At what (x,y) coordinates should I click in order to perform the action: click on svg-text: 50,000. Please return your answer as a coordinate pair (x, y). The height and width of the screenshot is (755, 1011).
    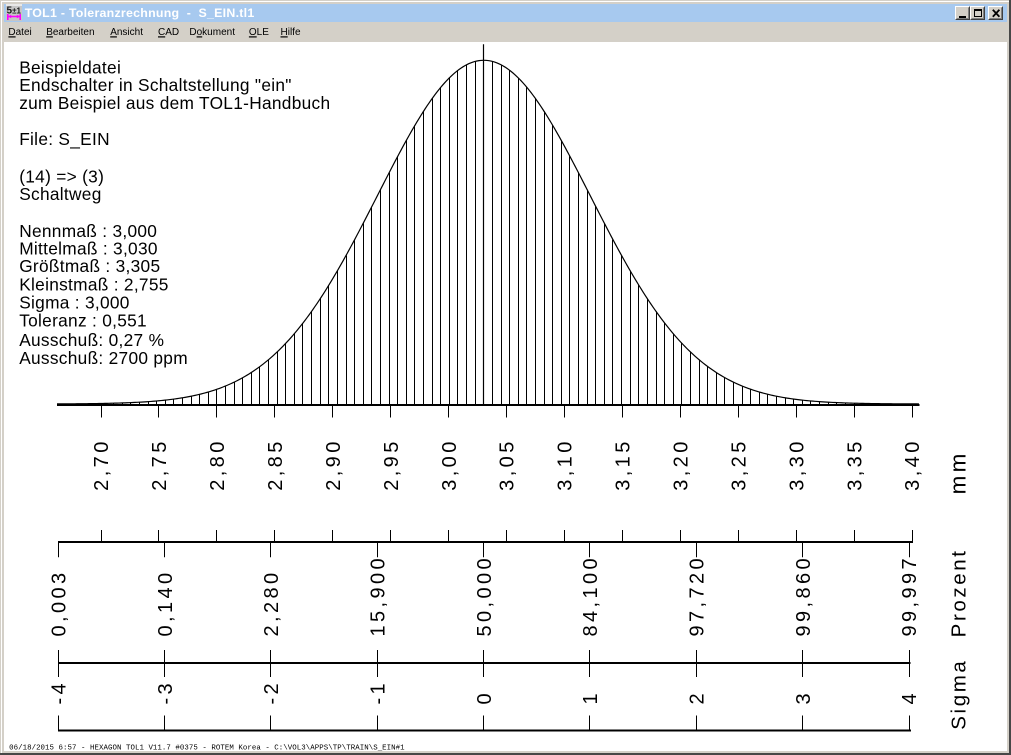
    Looking at the image, I should click on (485, 596).